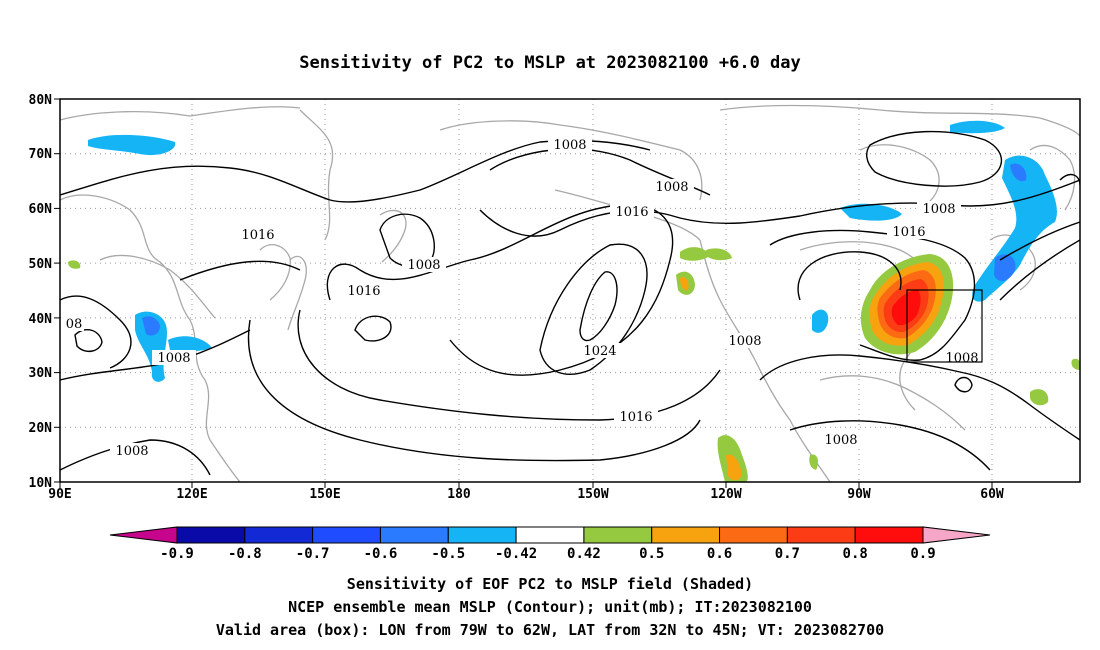  What do you see at coordinates (651, 554) in the screenshot?
I see `colorbar-tick-label: 0.5` at bounding box center [651, 554].